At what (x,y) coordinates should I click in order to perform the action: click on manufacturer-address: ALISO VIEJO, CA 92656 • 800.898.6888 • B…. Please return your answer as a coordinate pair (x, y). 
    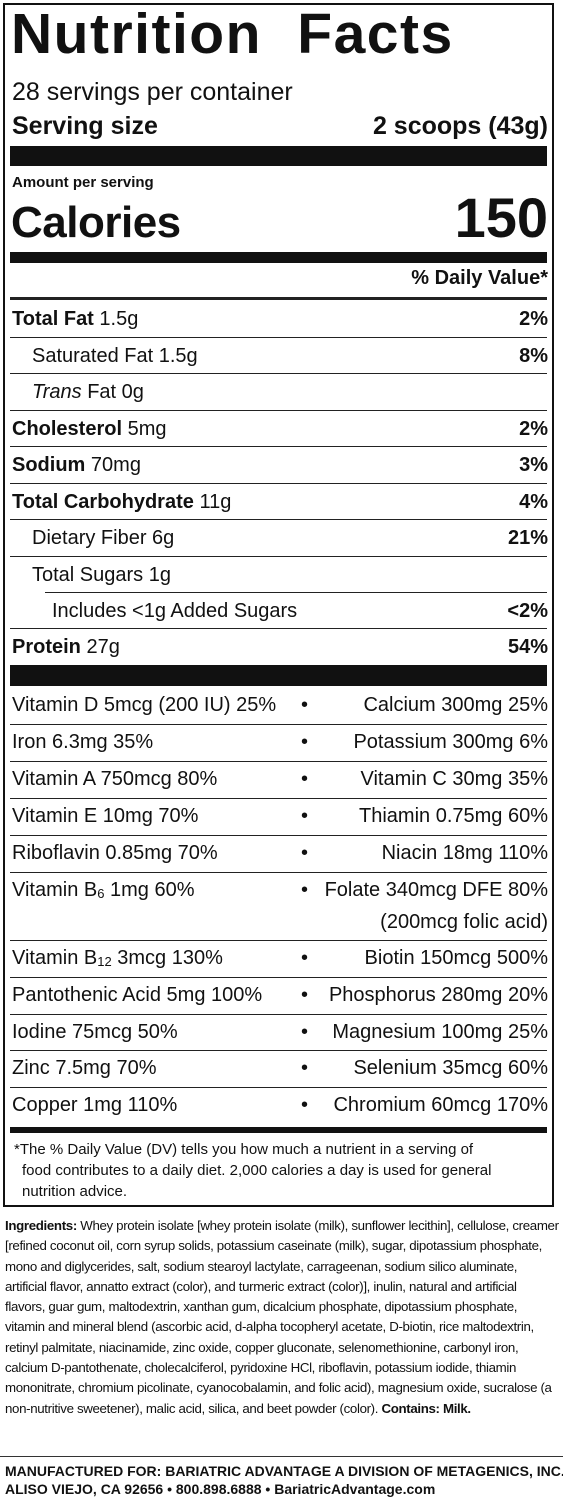
    Looking at the image, I should click on (220, 1489).